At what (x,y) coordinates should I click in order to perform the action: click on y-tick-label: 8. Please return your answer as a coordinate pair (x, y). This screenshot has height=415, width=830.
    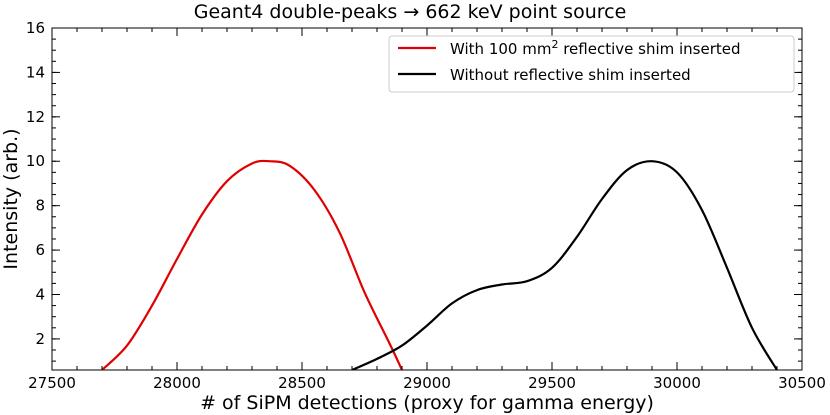
    Looking at the image, I should click on (40, 206).